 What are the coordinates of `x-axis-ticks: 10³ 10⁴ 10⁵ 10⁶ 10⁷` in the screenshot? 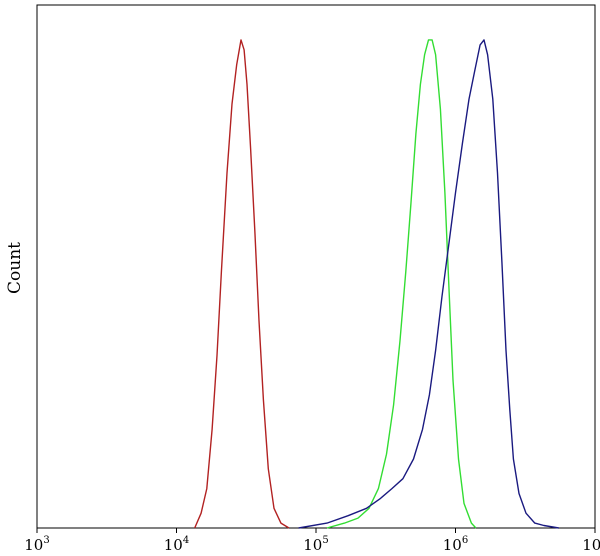 It's located at (312, 541).